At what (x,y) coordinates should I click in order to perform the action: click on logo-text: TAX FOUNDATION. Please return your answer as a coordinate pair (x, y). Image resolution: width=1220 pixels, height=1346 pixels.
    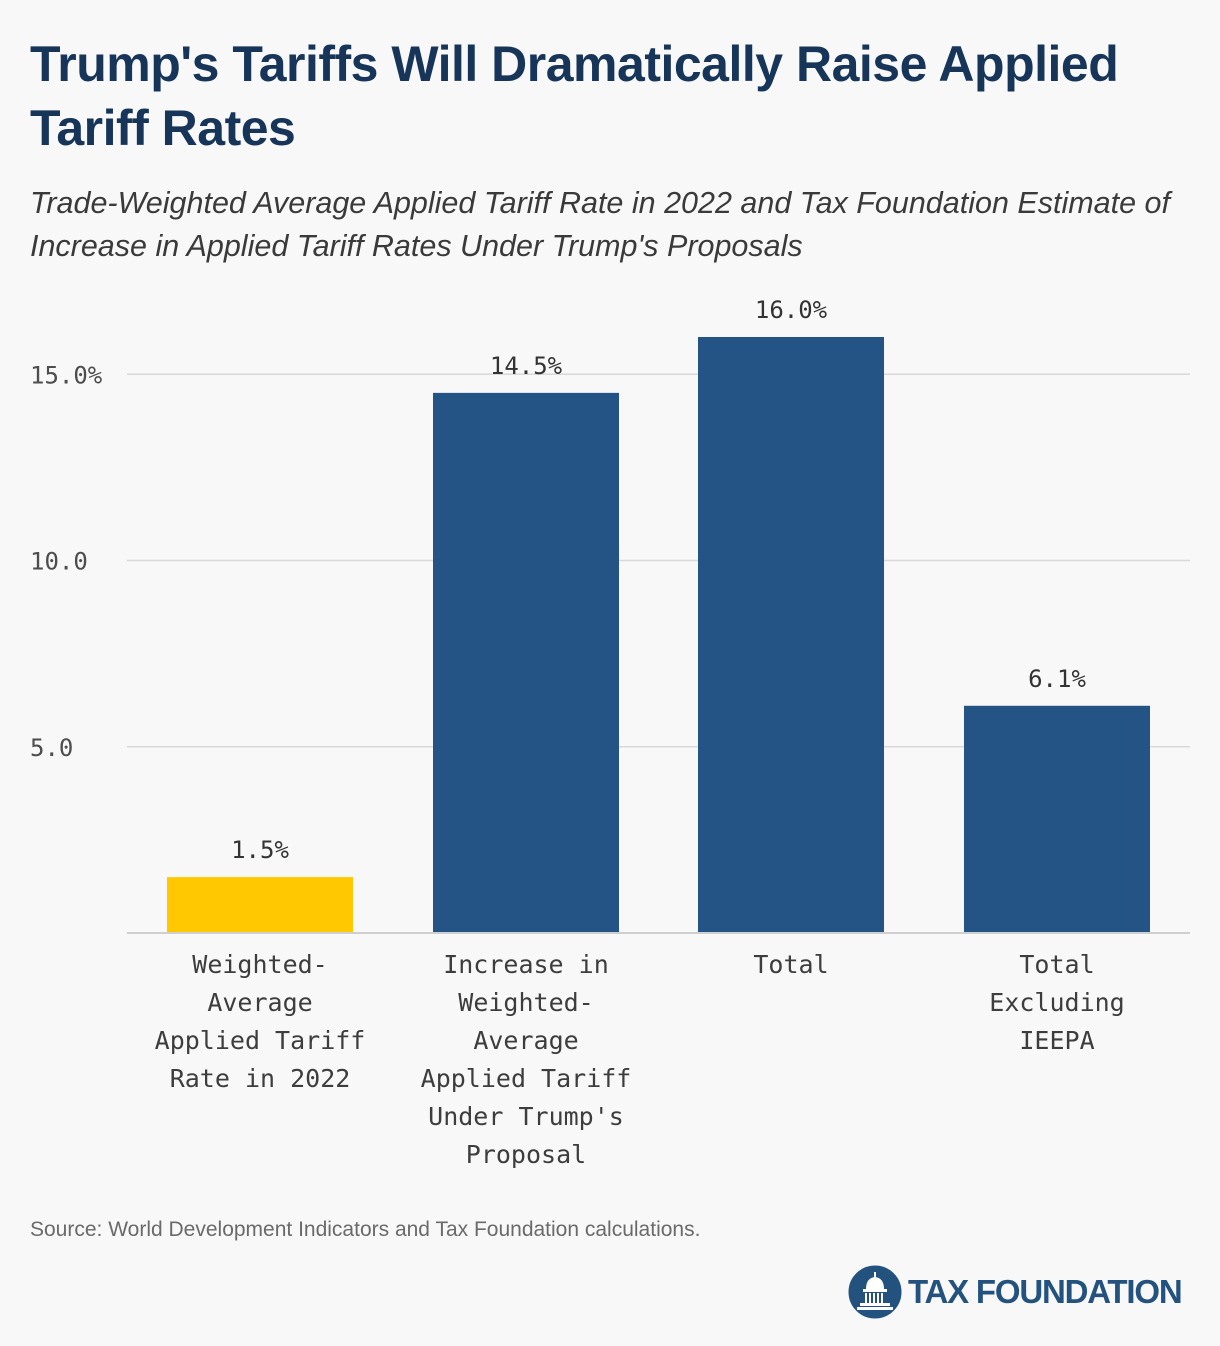
    Looking at the image, I should click on (1045, 1291).